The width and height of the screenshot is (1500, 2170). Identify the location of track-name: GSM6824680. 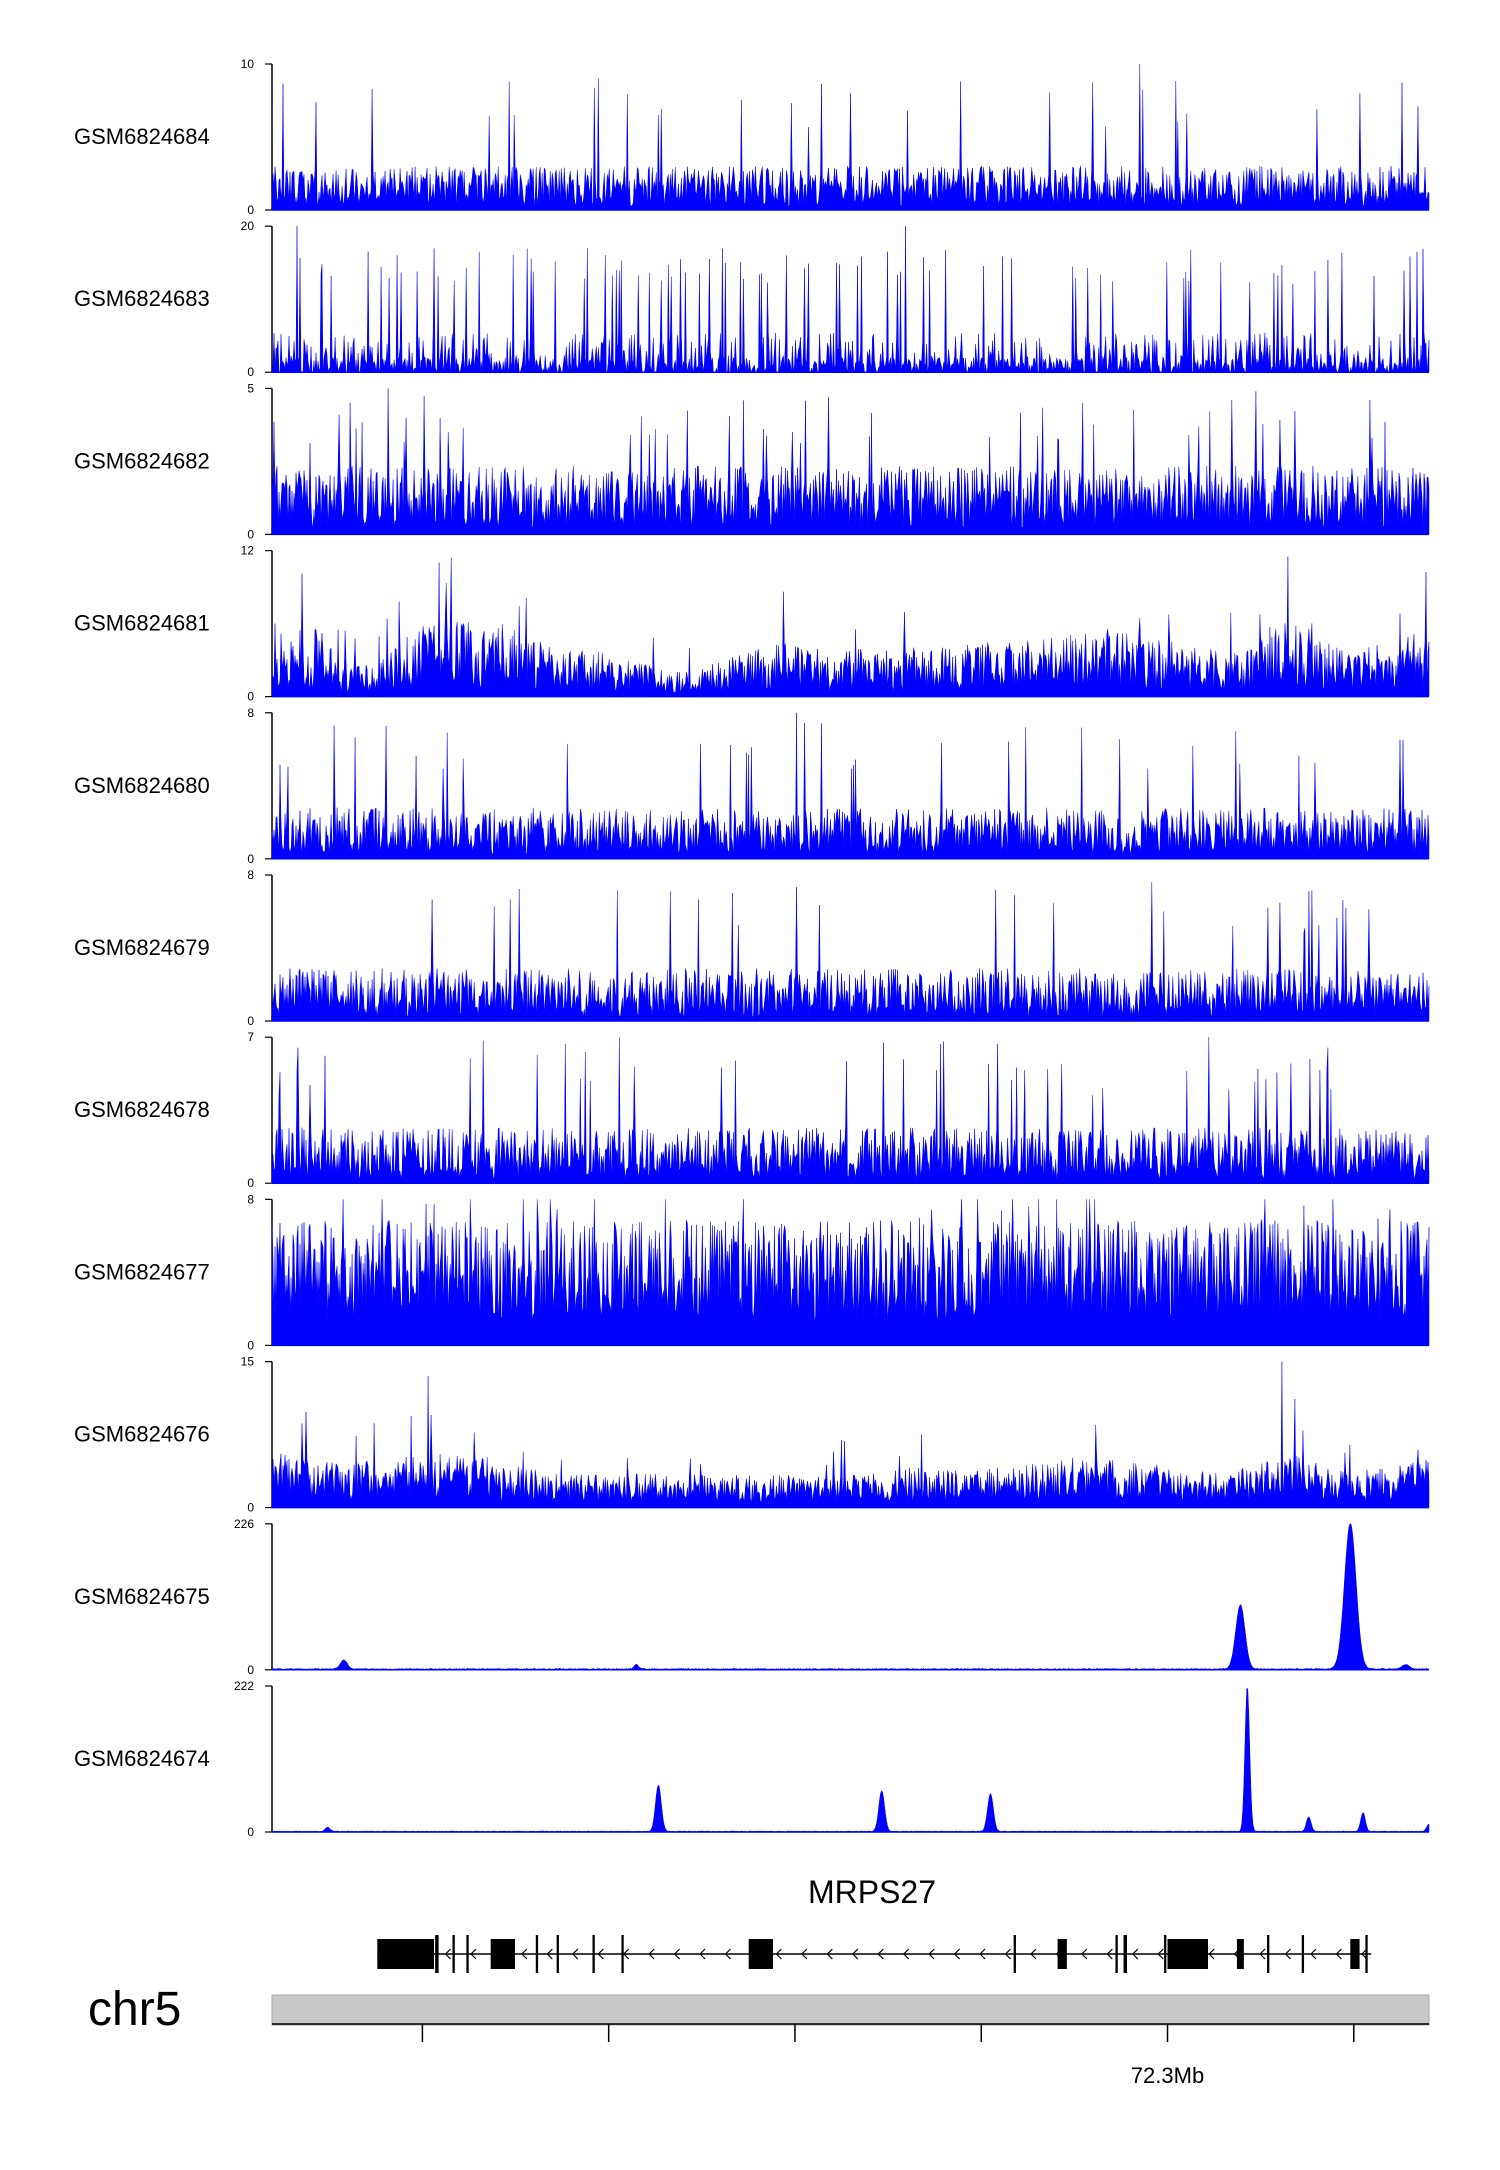
(142, 785).